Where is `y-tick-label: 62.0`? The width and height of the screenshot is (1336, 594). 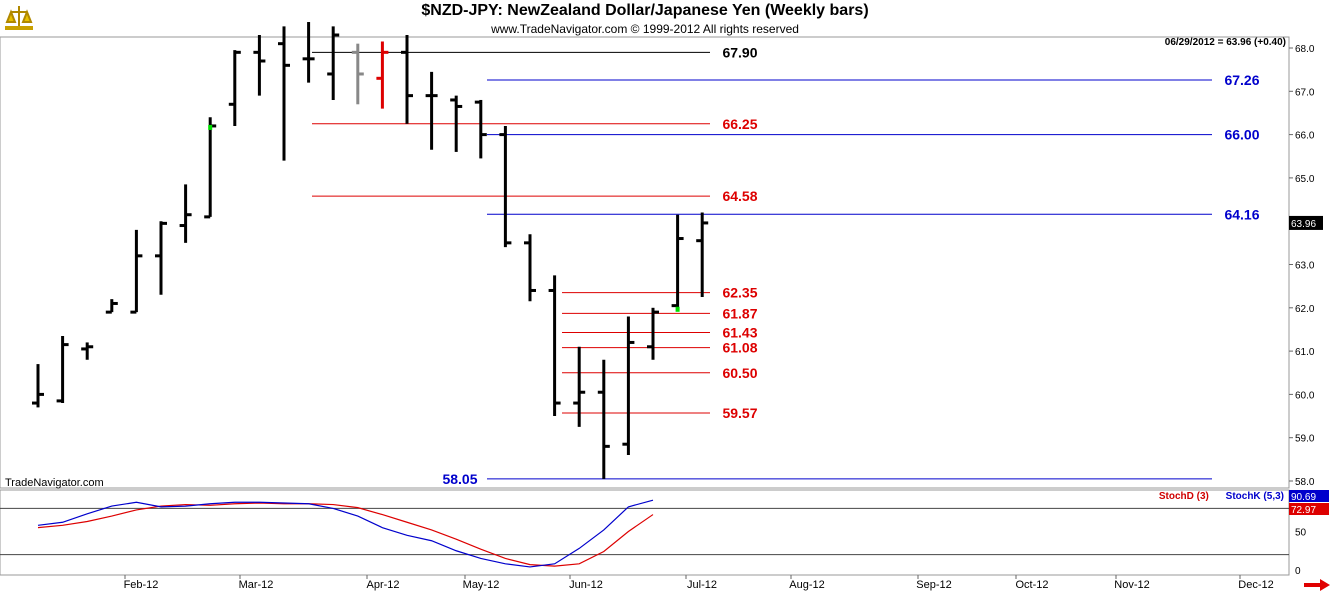 y-tick-label: 62.0 is located at coordinates (1305, 309).